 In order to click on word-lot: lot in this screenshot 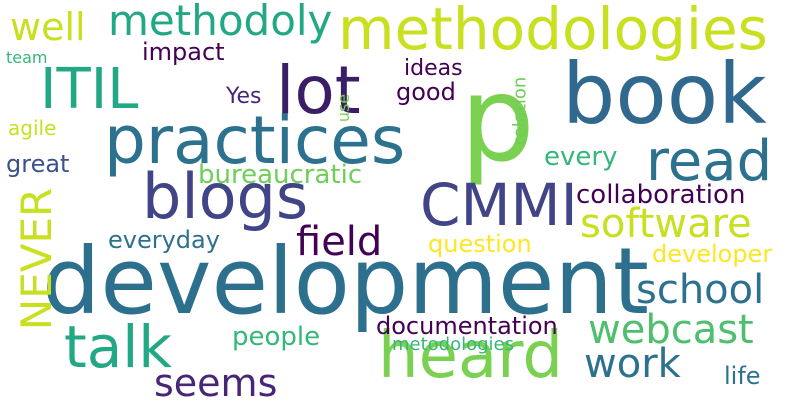, I will do `click(318, 90)`.